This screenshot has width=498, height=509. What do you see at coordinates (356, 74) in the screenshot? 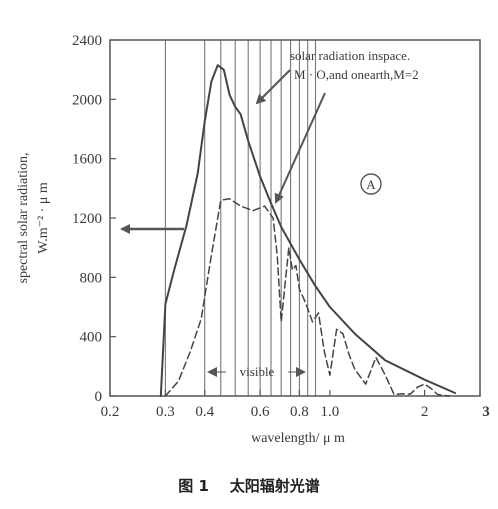
I see `annotation-inspace-line2: M · O,and onearth,M=2` at bounding box center [356, 74].